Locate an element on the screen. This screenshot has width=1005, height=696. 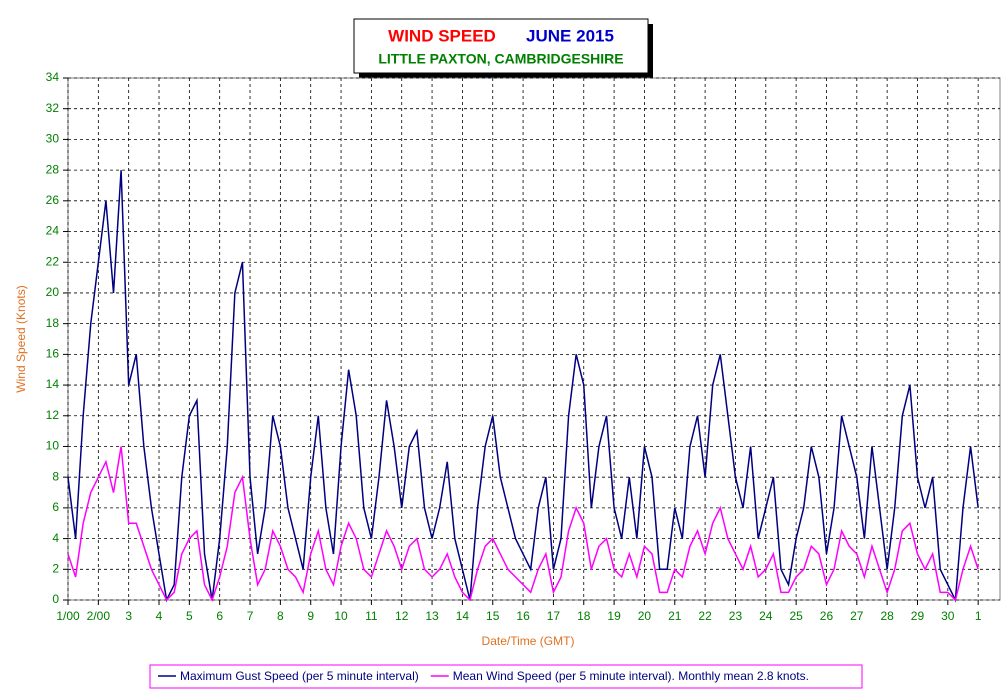
x-axis-label: Date/Time (GMT) is located at coordinates (528, 641).